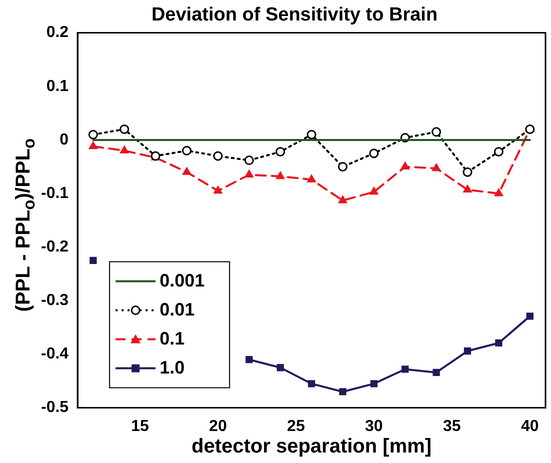 The image size is (551, 463). Describe the element at coordinates (177, 309) in the screenshot. I see `legend-label: 0.01` at that location.